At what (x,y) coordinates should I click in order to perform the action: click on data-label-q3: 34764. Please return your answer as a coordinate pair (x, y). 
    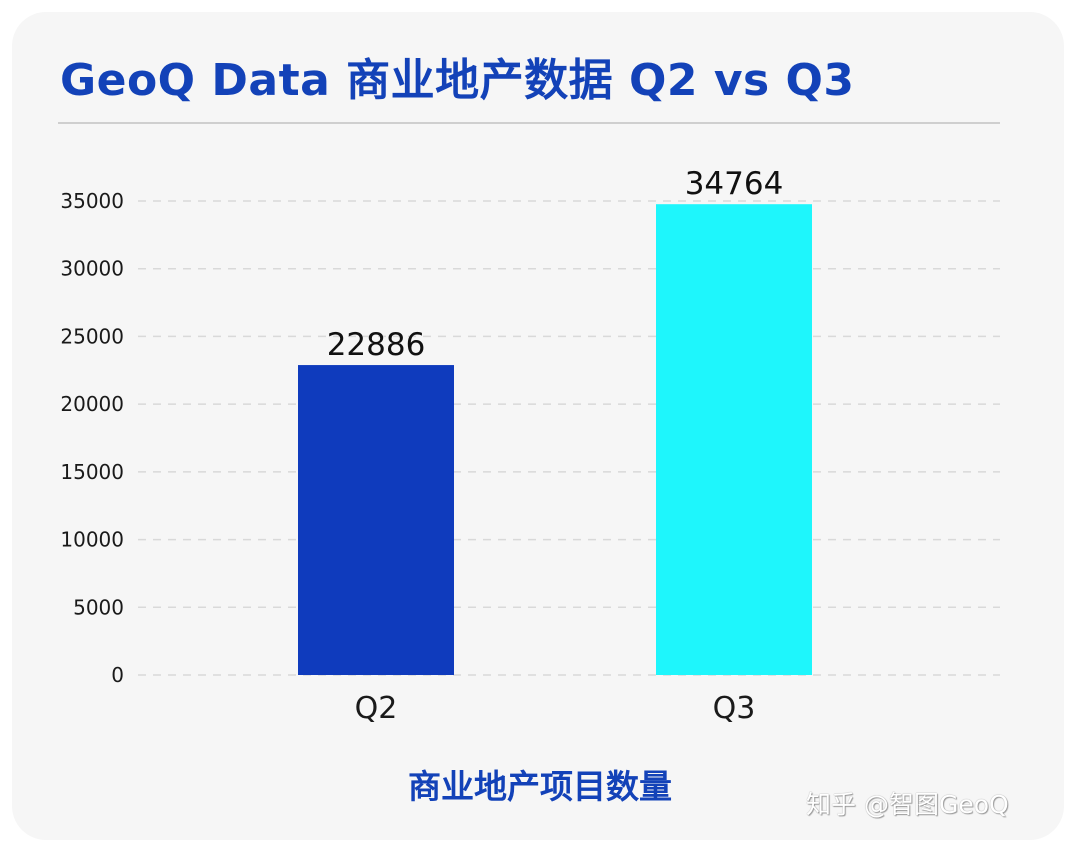
    Looking at the image, I should click on (734, 184).